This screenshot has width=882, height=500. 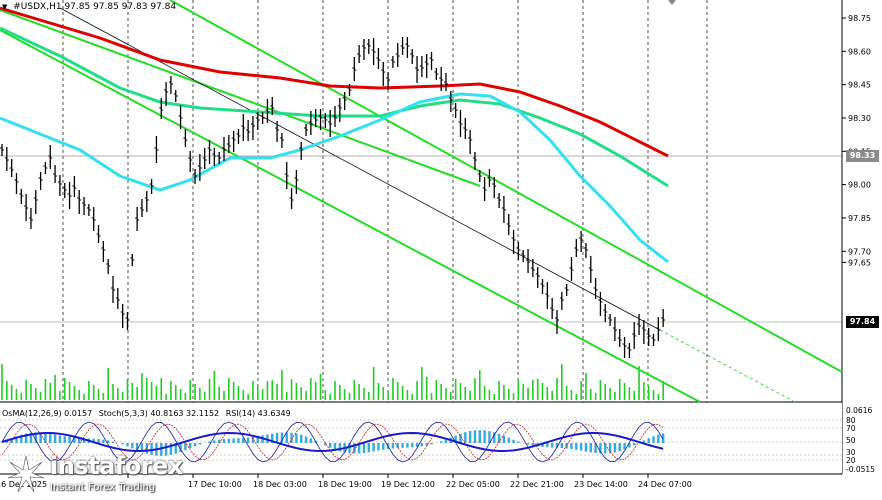 I want to click on time-label: 18 Dec 19:00, so click(x=345, y=484).